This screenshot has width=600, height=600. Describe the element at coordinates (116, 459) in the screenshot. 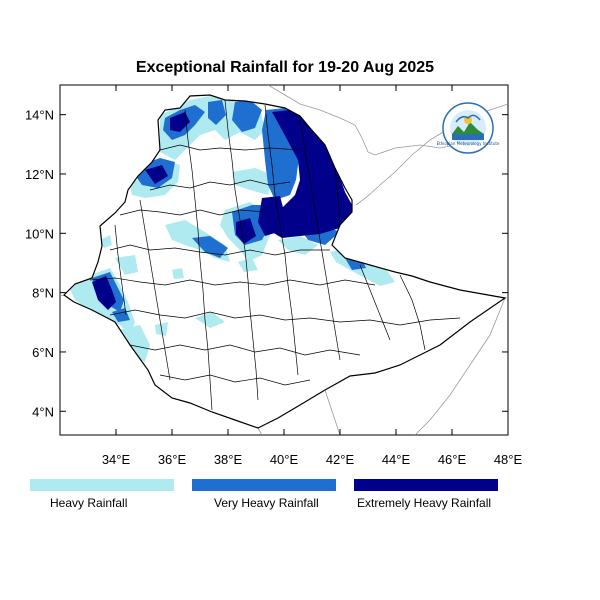

I see `x-tick-label: 34°E` at that location.